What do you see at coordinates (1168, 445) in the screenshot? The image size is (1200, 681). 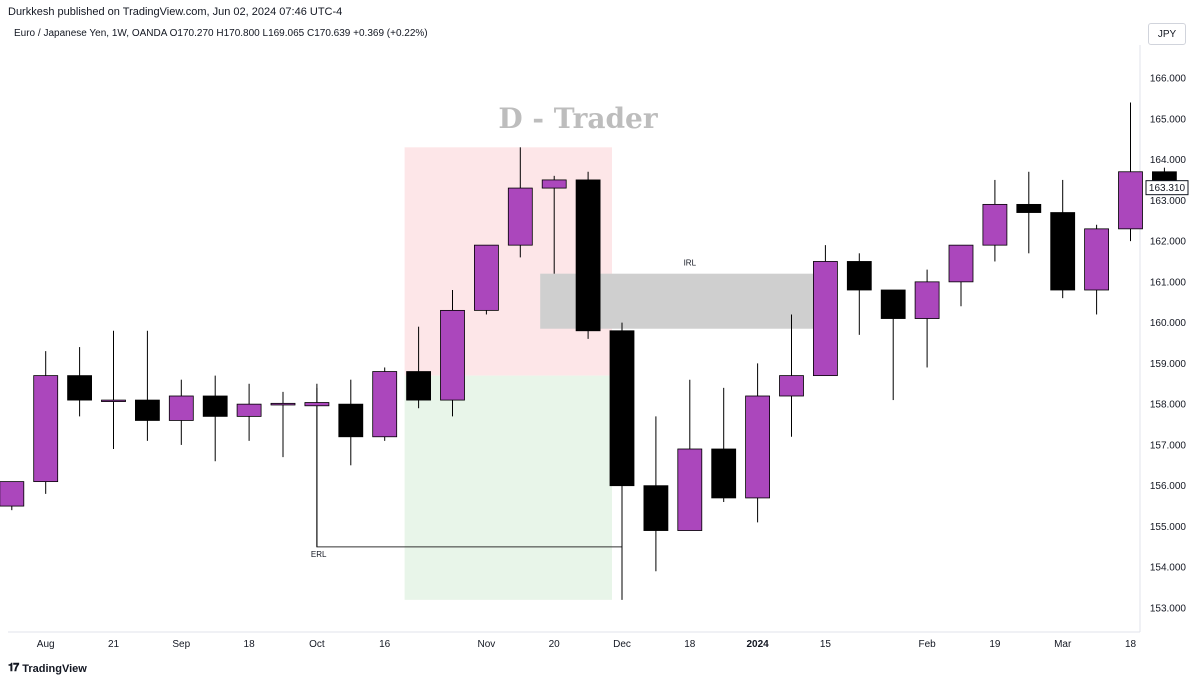 I see `y-tick-label: 157.000` at bounding box center [1168, 445].